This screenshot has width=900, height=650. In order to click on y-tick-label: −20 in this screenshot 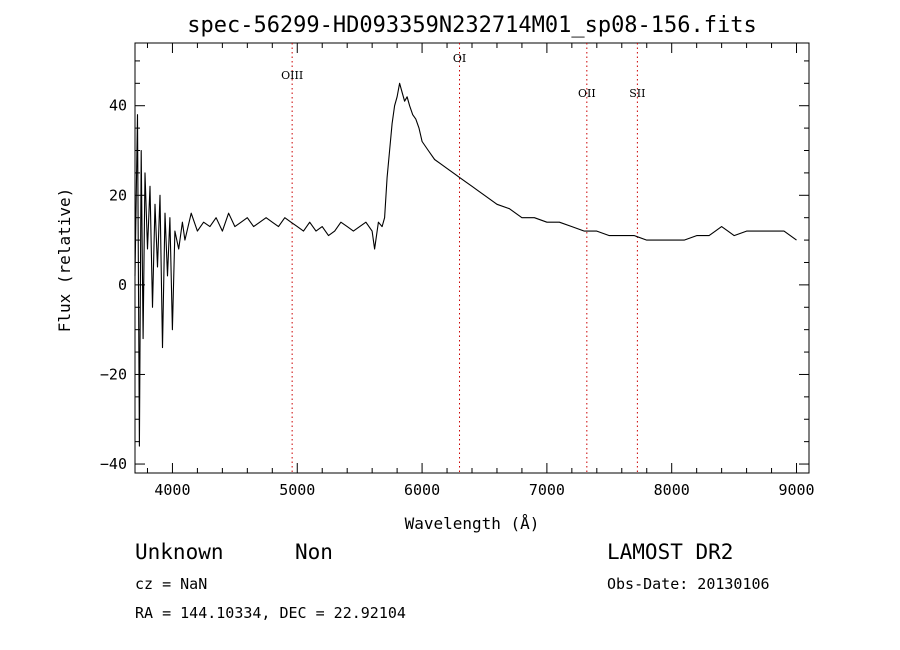, I will do `click(113, 374)`.